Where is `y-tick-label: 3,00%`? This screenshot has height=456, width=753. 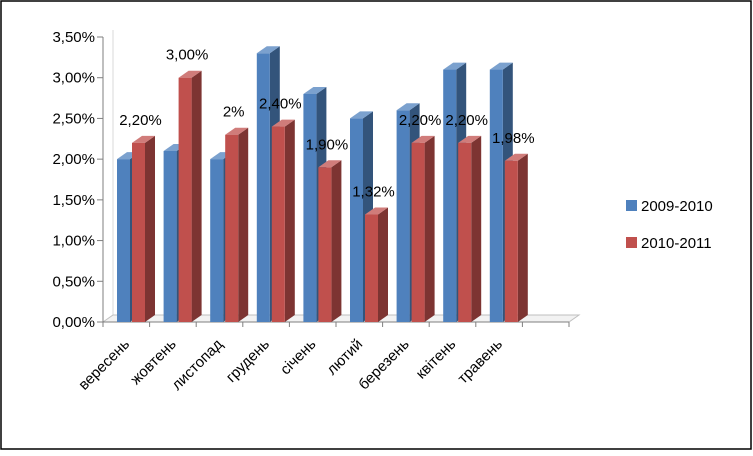 y-tick-label: 3,00% is located at coordinates (73, 78).